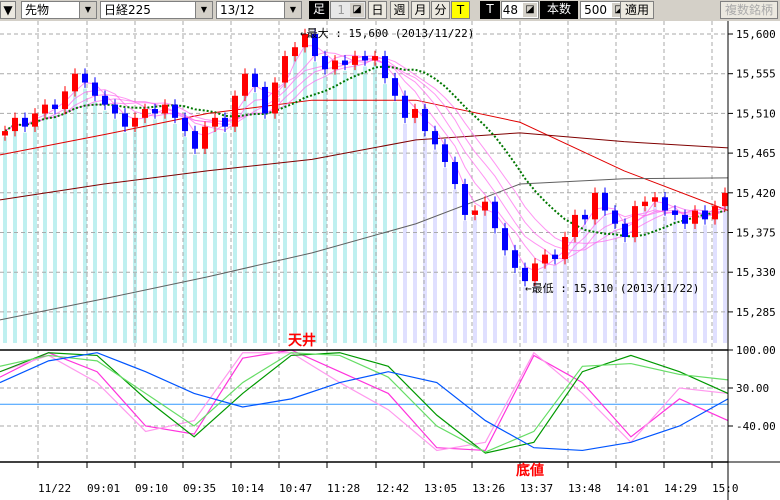  Describe the element at coordinates (536, 488) in the screenshot. I see `time-tick-label: 13:37` at that location.